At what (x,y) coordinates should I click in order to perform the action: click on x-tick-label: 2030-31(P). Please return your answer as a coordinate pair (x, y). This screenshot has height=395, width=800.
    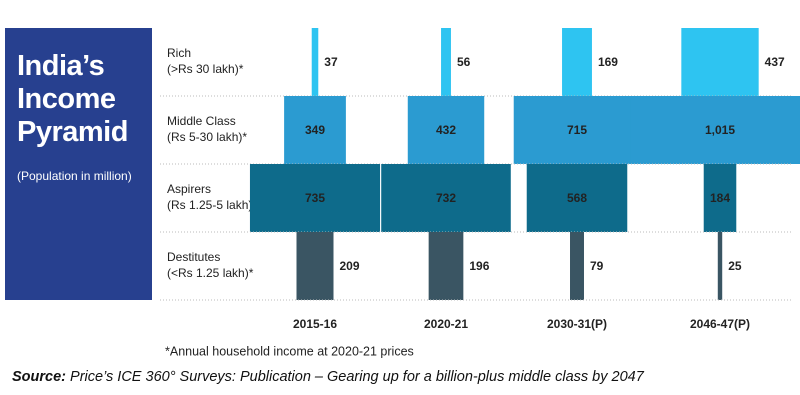
    Looking at the image, I should click on (577, 324).